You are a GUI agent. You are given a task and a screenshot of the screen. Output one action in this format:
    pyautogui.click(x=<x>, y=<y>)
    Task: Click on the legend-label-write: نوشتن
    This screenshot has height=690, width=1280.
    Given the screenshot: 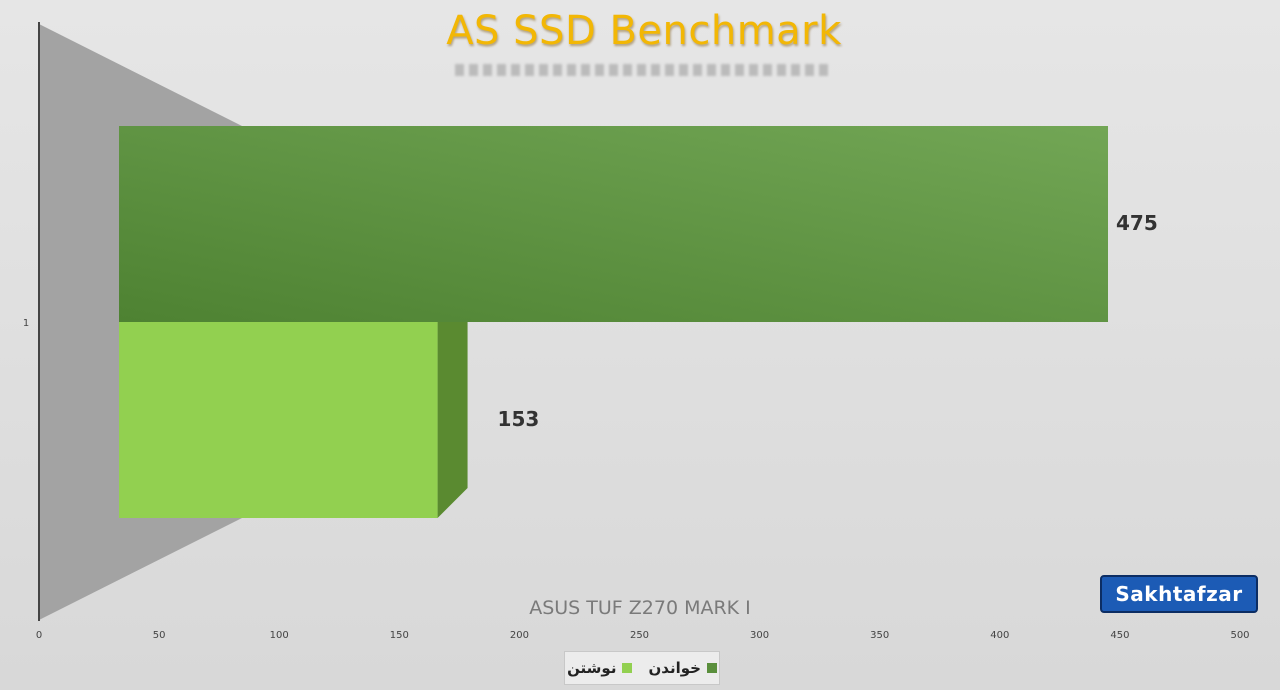 What is the action you would take?
    pyautogui.click(x=592, y=668)
    